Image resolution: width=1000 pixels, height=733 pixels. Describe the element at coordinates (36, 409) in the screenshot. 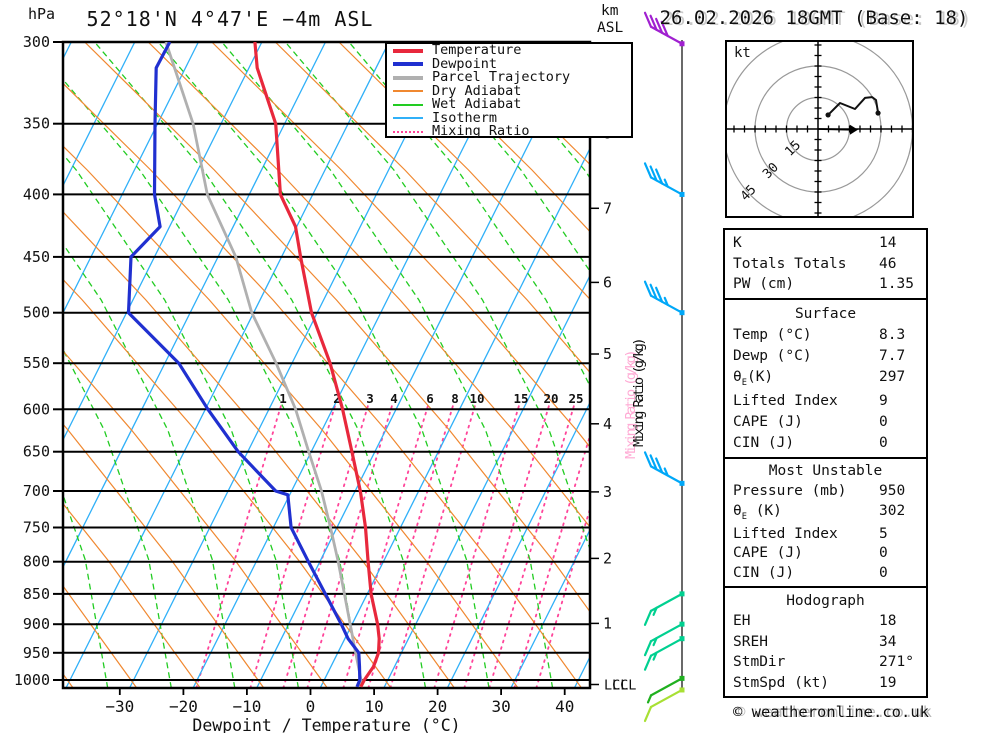

I see `pressure-tick-label: 600` at that location.